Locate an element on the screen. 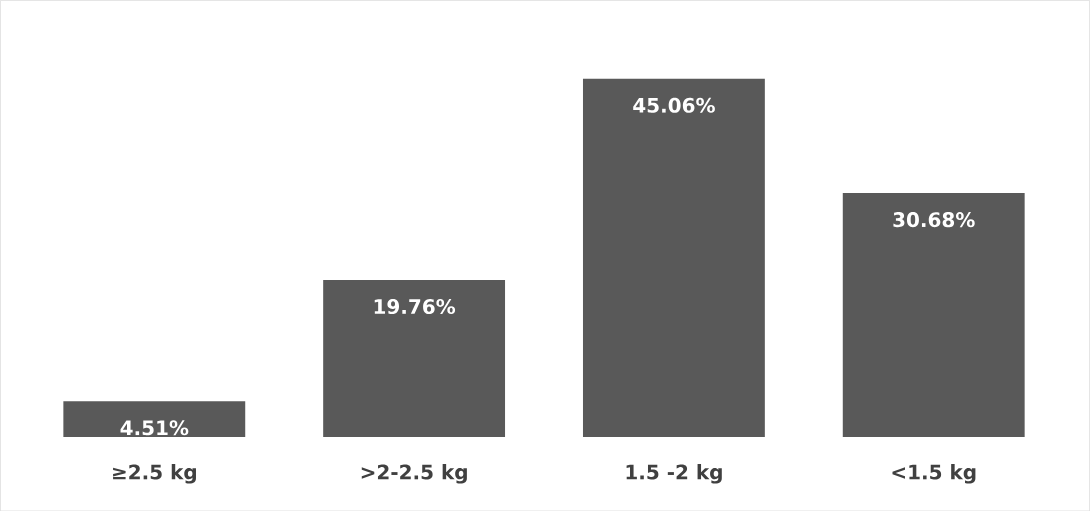 The image size is (1090, 511). x-tick-label: ≥2.5 kg is located at coordinates (154, 473).